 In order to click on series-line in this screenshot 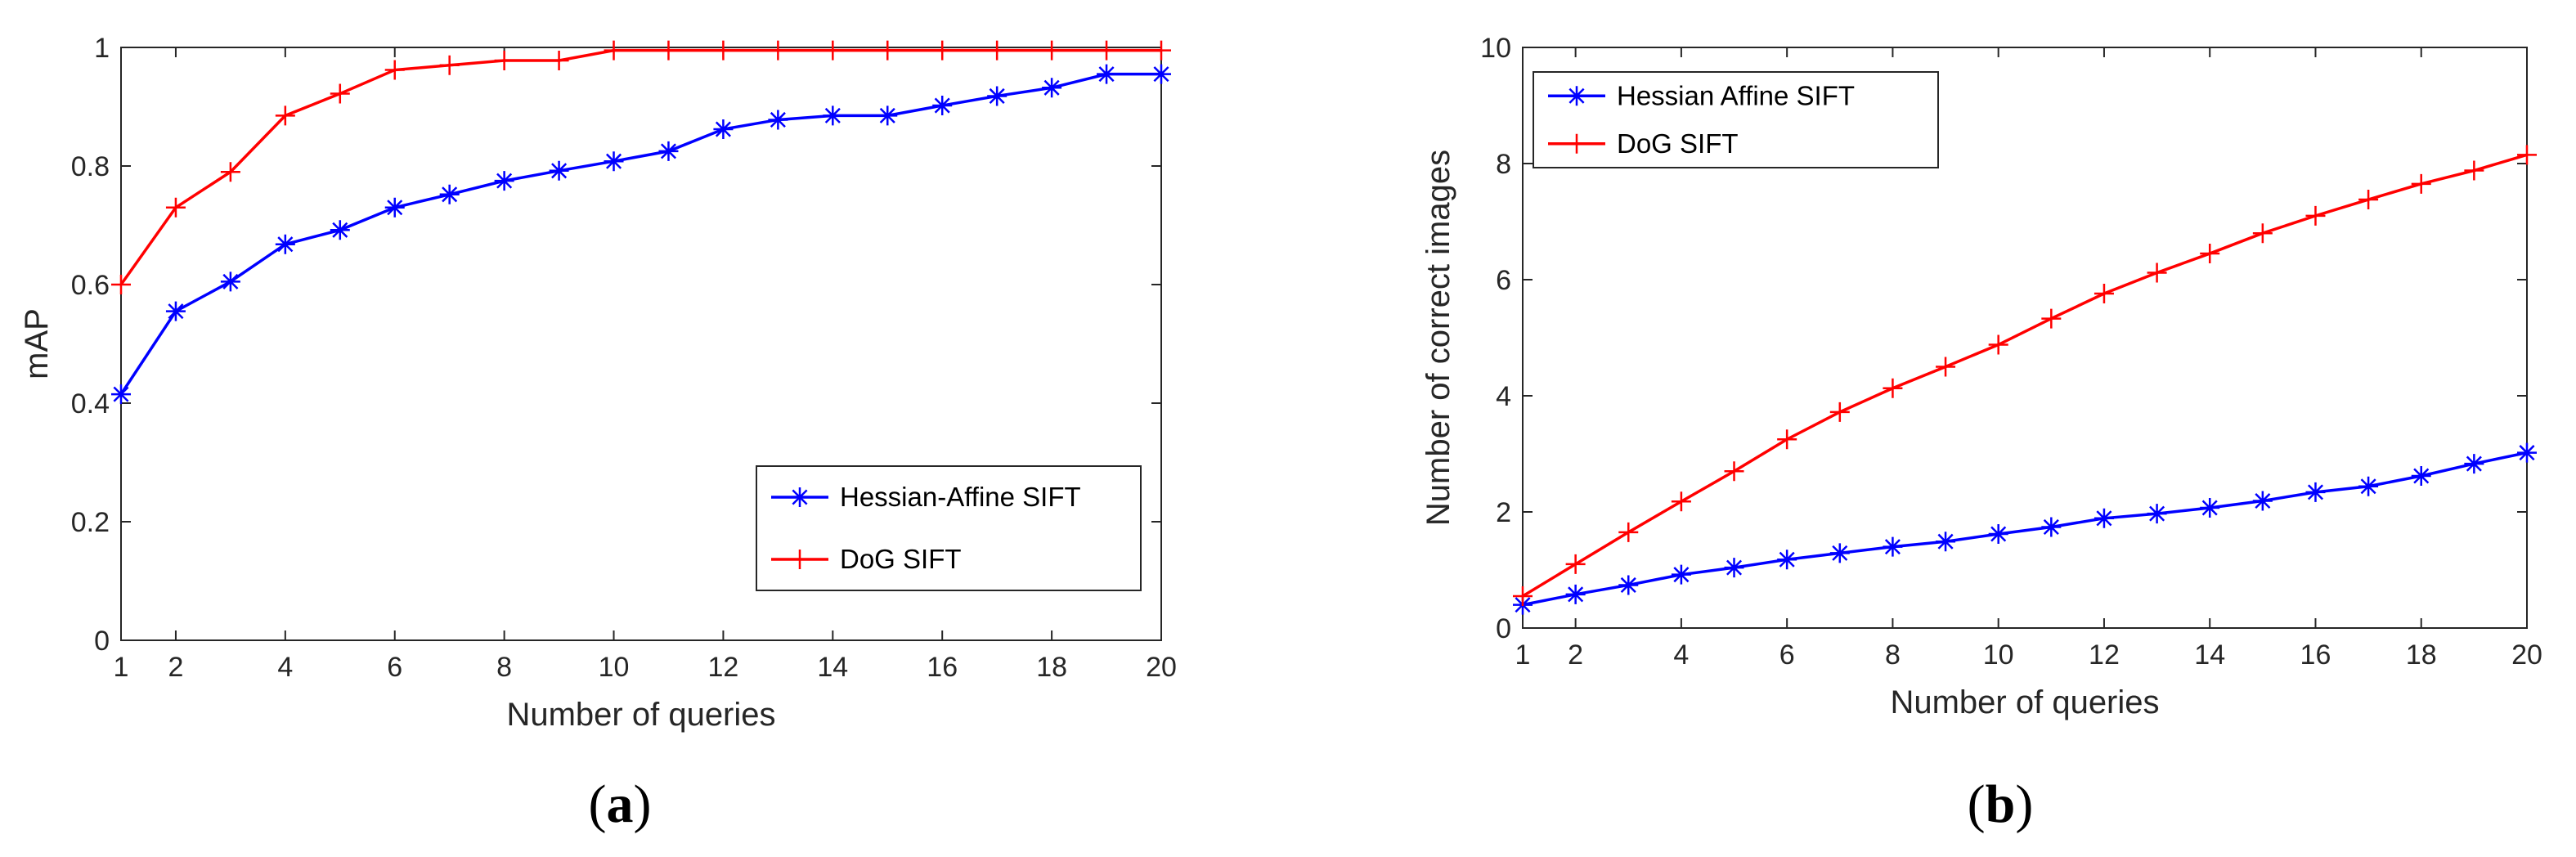, I will do `click(2025, 529)`.